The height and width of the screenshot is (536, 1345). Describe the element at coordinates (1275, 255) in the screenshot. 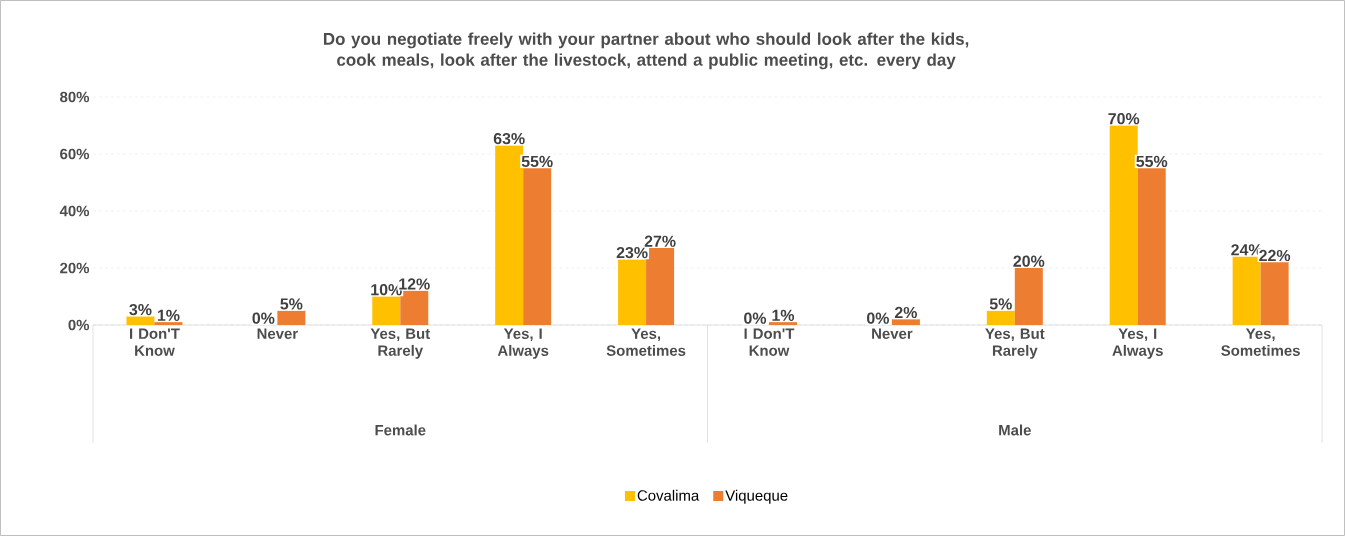

I see `data-label: 22%` at that location.